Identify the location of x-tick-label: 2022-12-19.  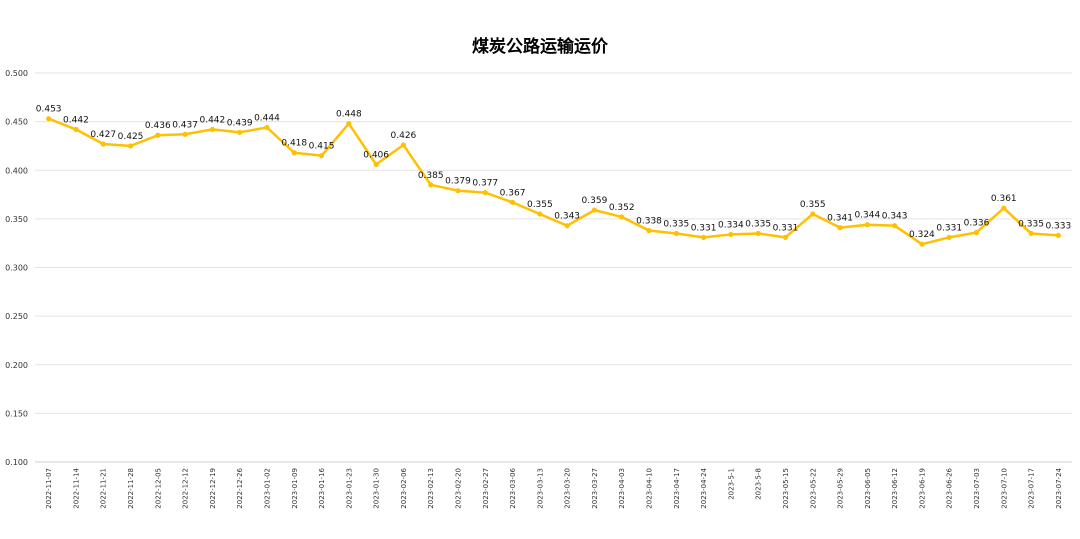
(213, 488).